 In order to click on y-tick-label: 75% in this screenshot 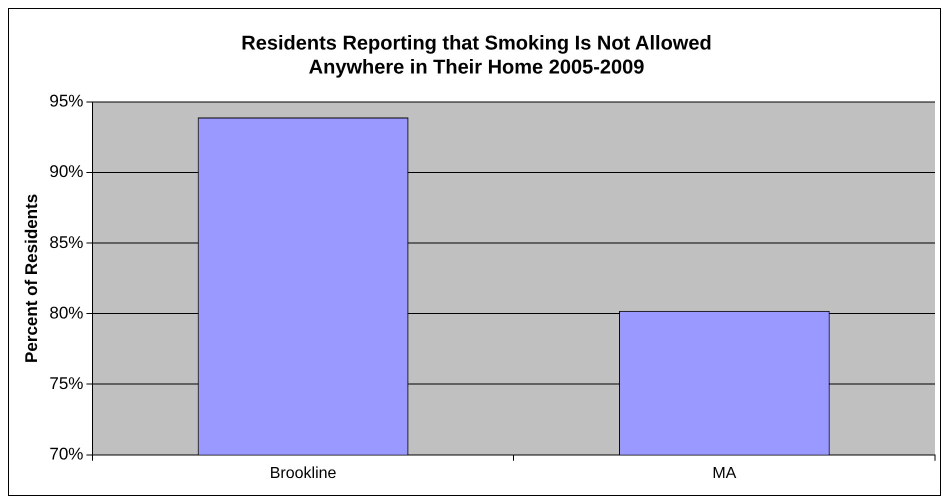, I will do `click(66, 383)`.